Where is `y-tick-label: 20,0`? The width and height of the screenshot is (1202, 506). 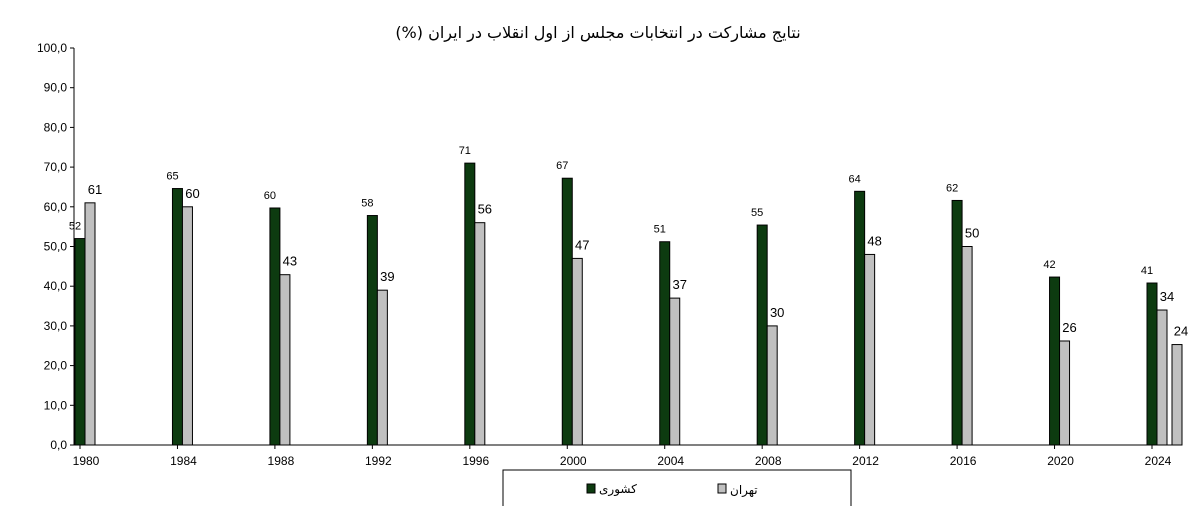
y-tick-label: 20,0 is located at coordinates (56, 366).